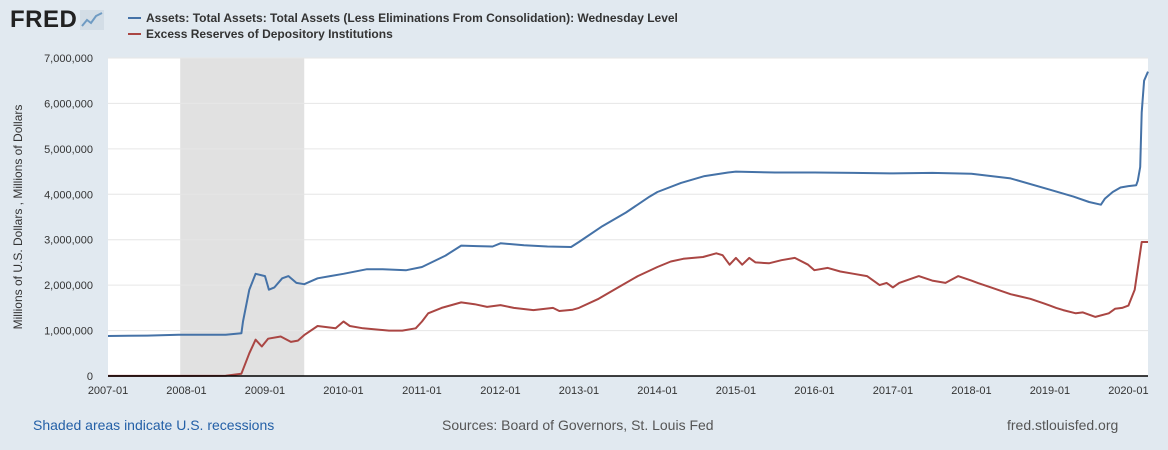 The width and height of the screenshot is (1168, 450). I want to click on logo-text: FRED, so click(44, 19).